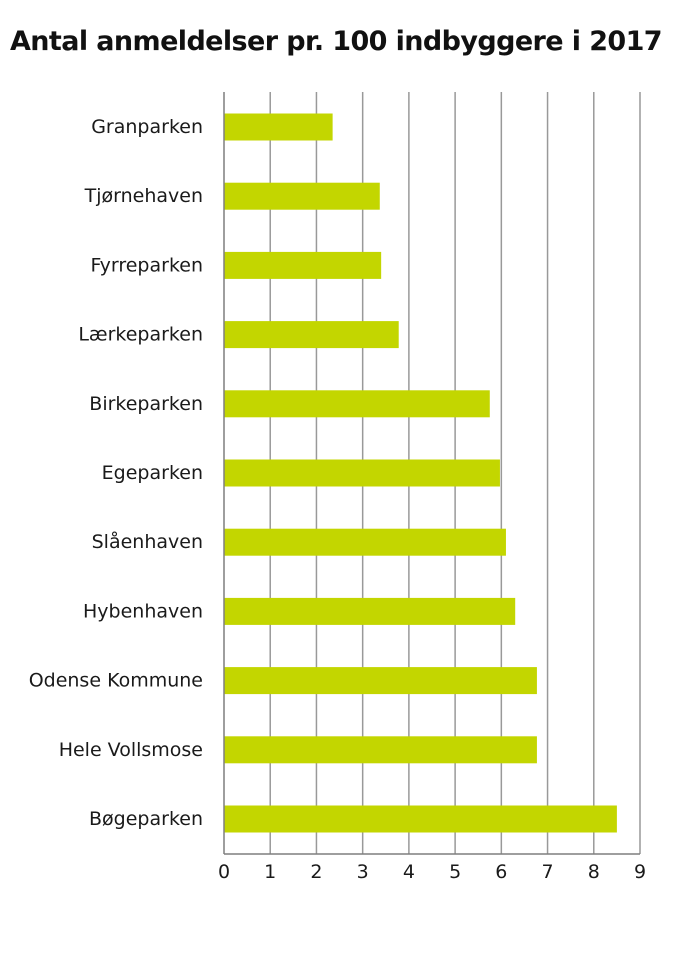  What do you see at coordinates (131, 750) in the screenshot?
I see `category-label: Hele Vollsmose` at bounding box center [131, 750].